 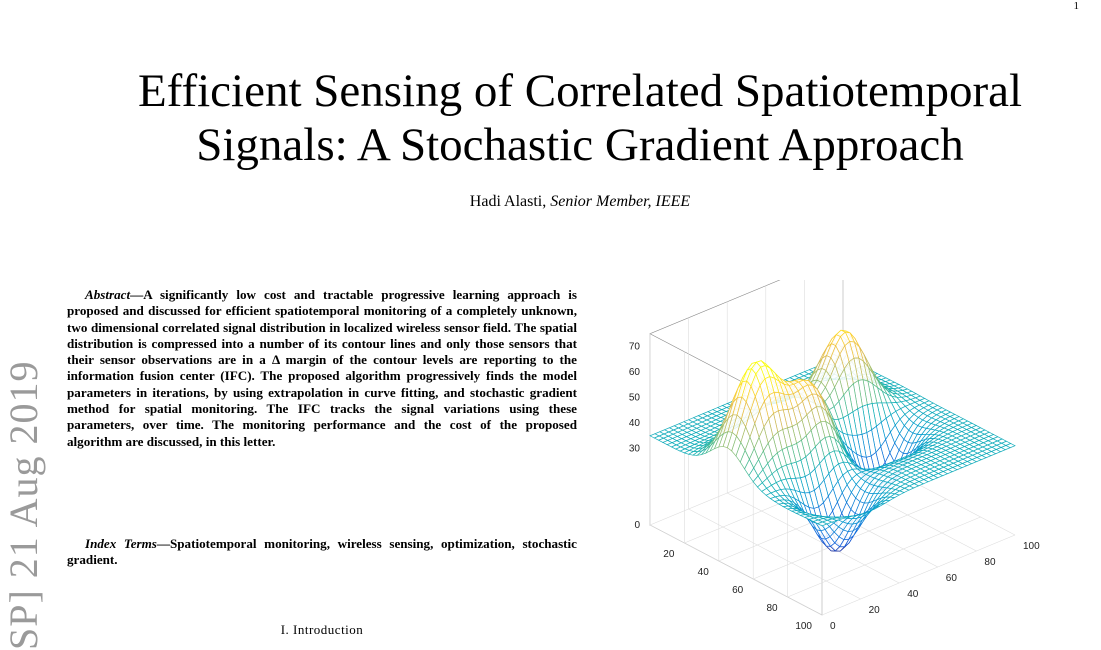 What do you see at coordinates (875, 610) in the screenshot?
I see `y-tick-label: 20` at bounding box center [875, 610].